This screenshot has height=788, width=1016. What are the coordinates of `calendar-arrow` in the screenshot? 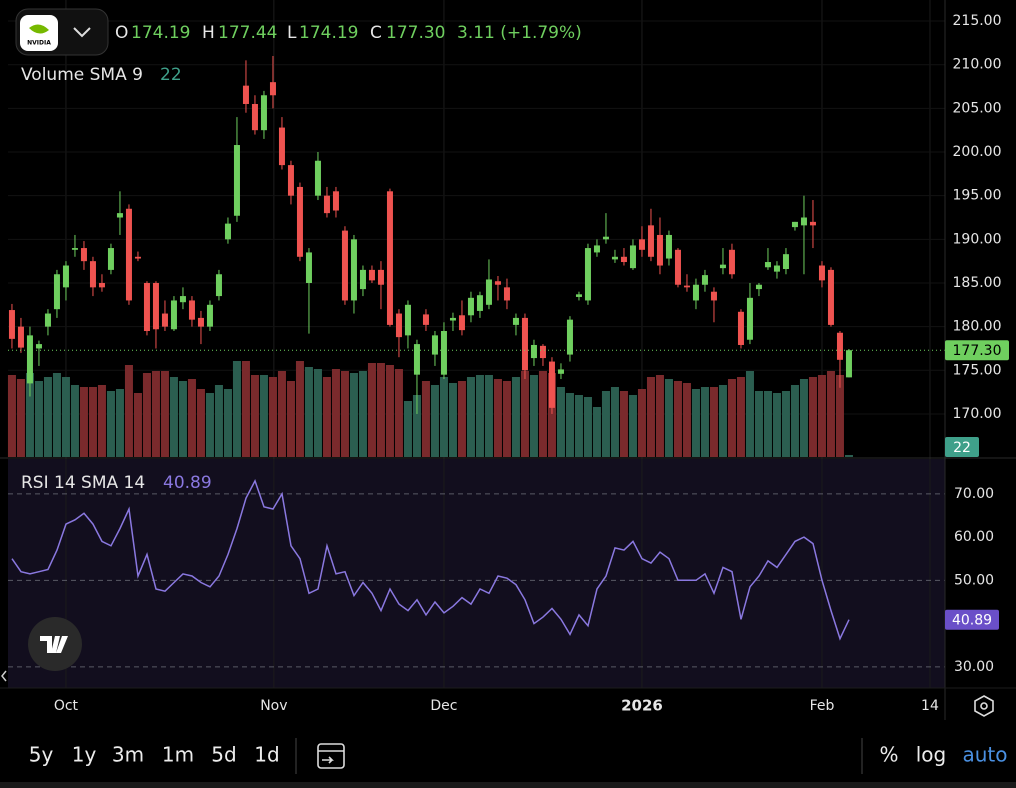 It's located at (328, 760).